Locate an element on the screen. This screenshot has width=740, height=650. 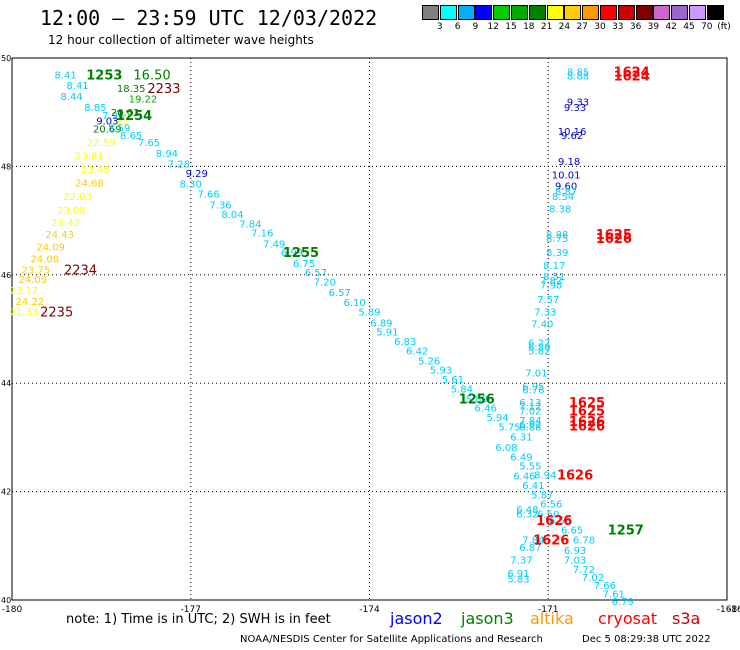
colorbar-label: 42 is located at coordinates (671, 27).